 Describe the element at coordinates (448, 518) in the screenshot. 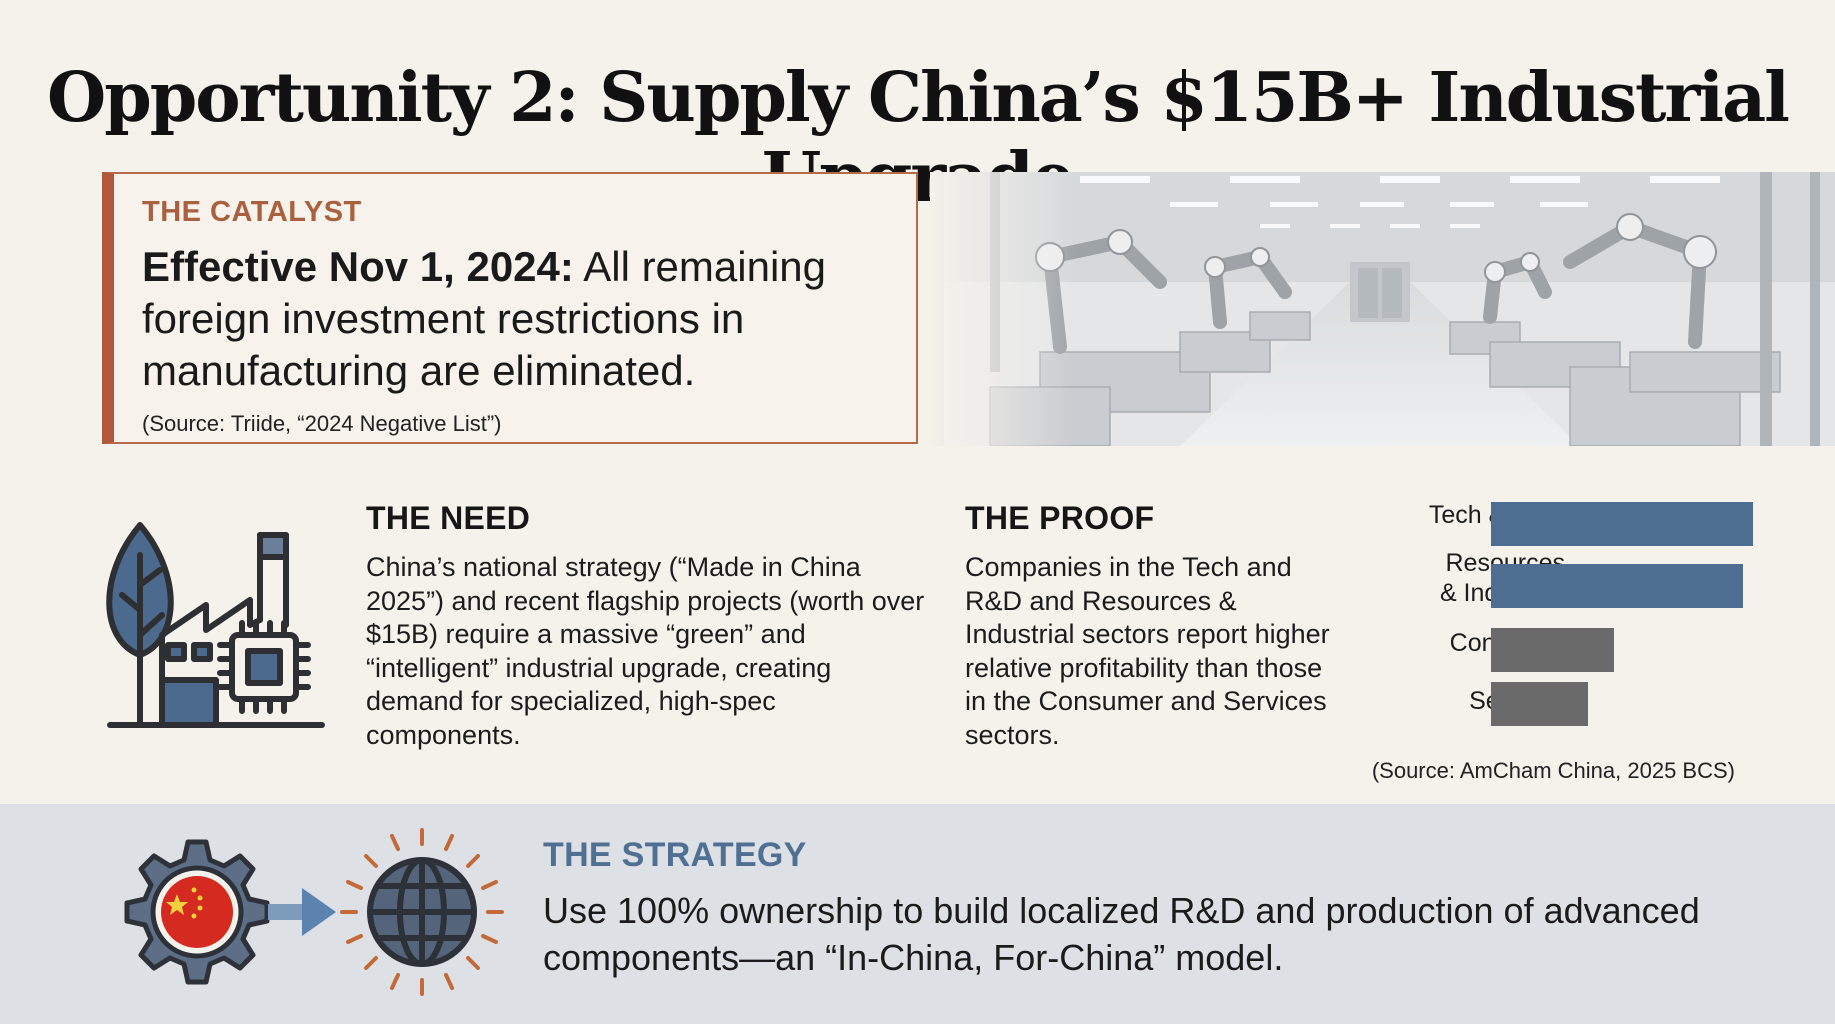

I see `need-label: THE NEED` at that location.